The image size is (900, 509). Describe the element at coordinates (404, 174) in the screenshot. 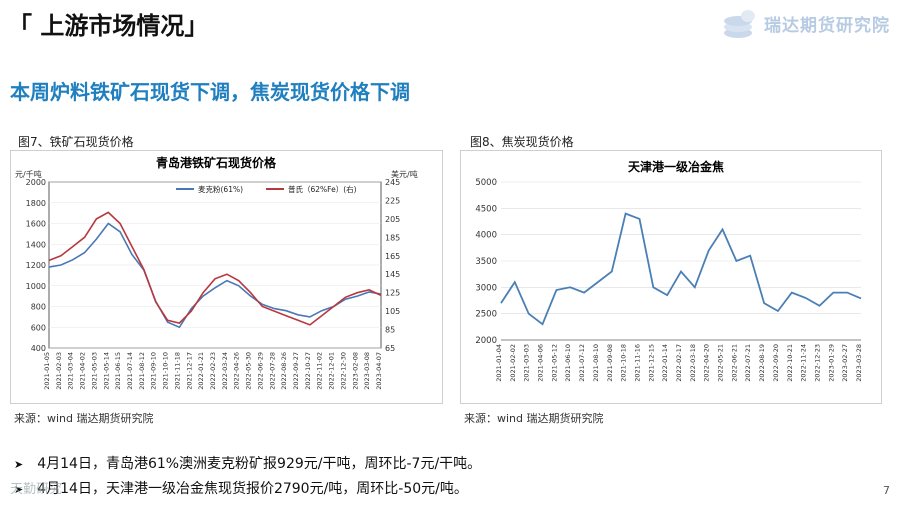

I see `right-unit-label: 美元/吨` at that location.